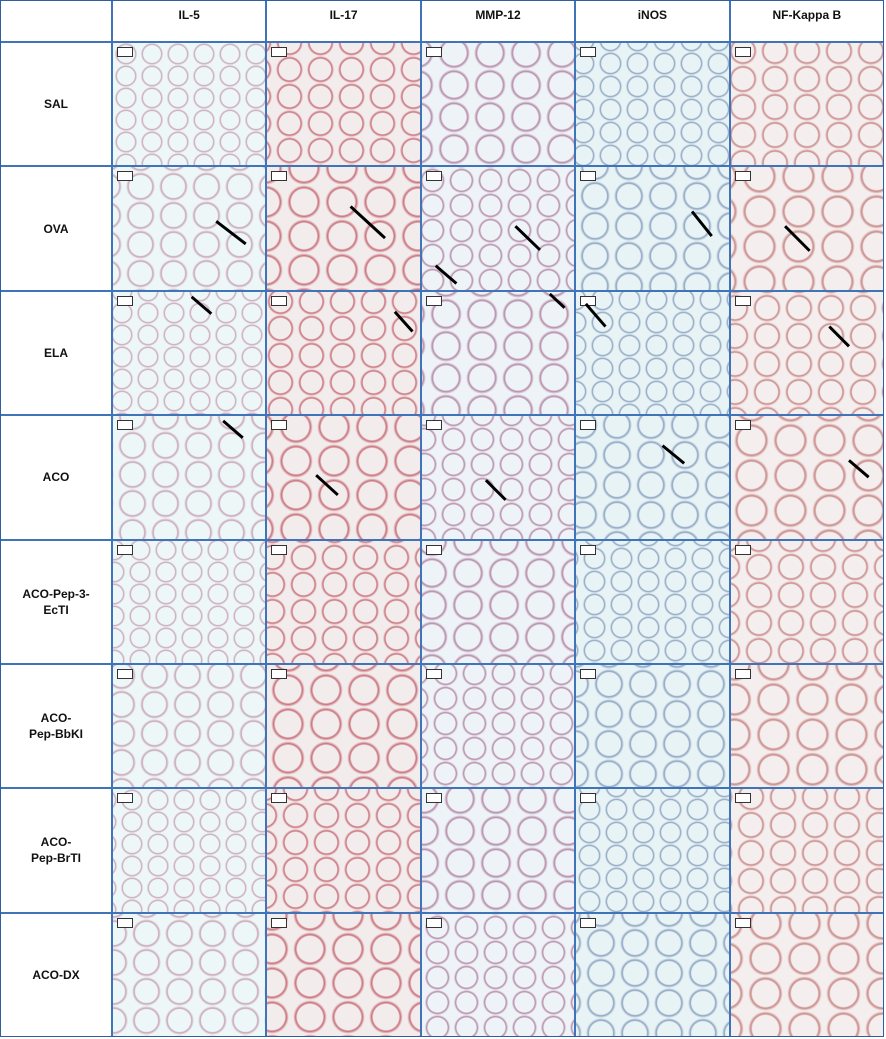 The image size is (886, 1039). What do you see at coordinates (56, 726) in the screenshot?
I see `row-label: ACO- Pep-BbKI` at bounding box center [56, 726].